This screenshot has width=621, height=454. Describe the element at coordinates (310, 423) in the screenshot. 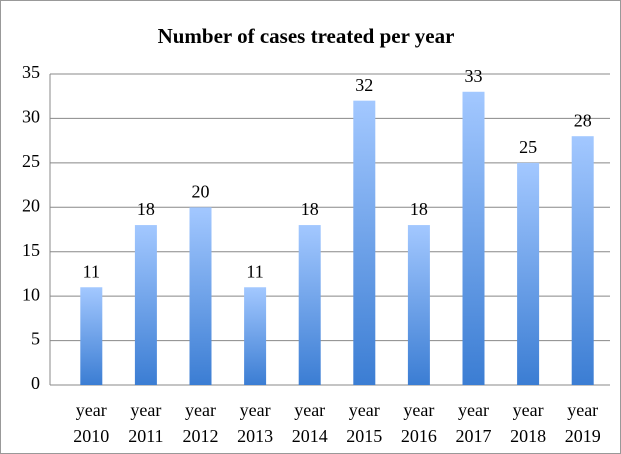

I see `x-tick-label: year 2014` at that location.